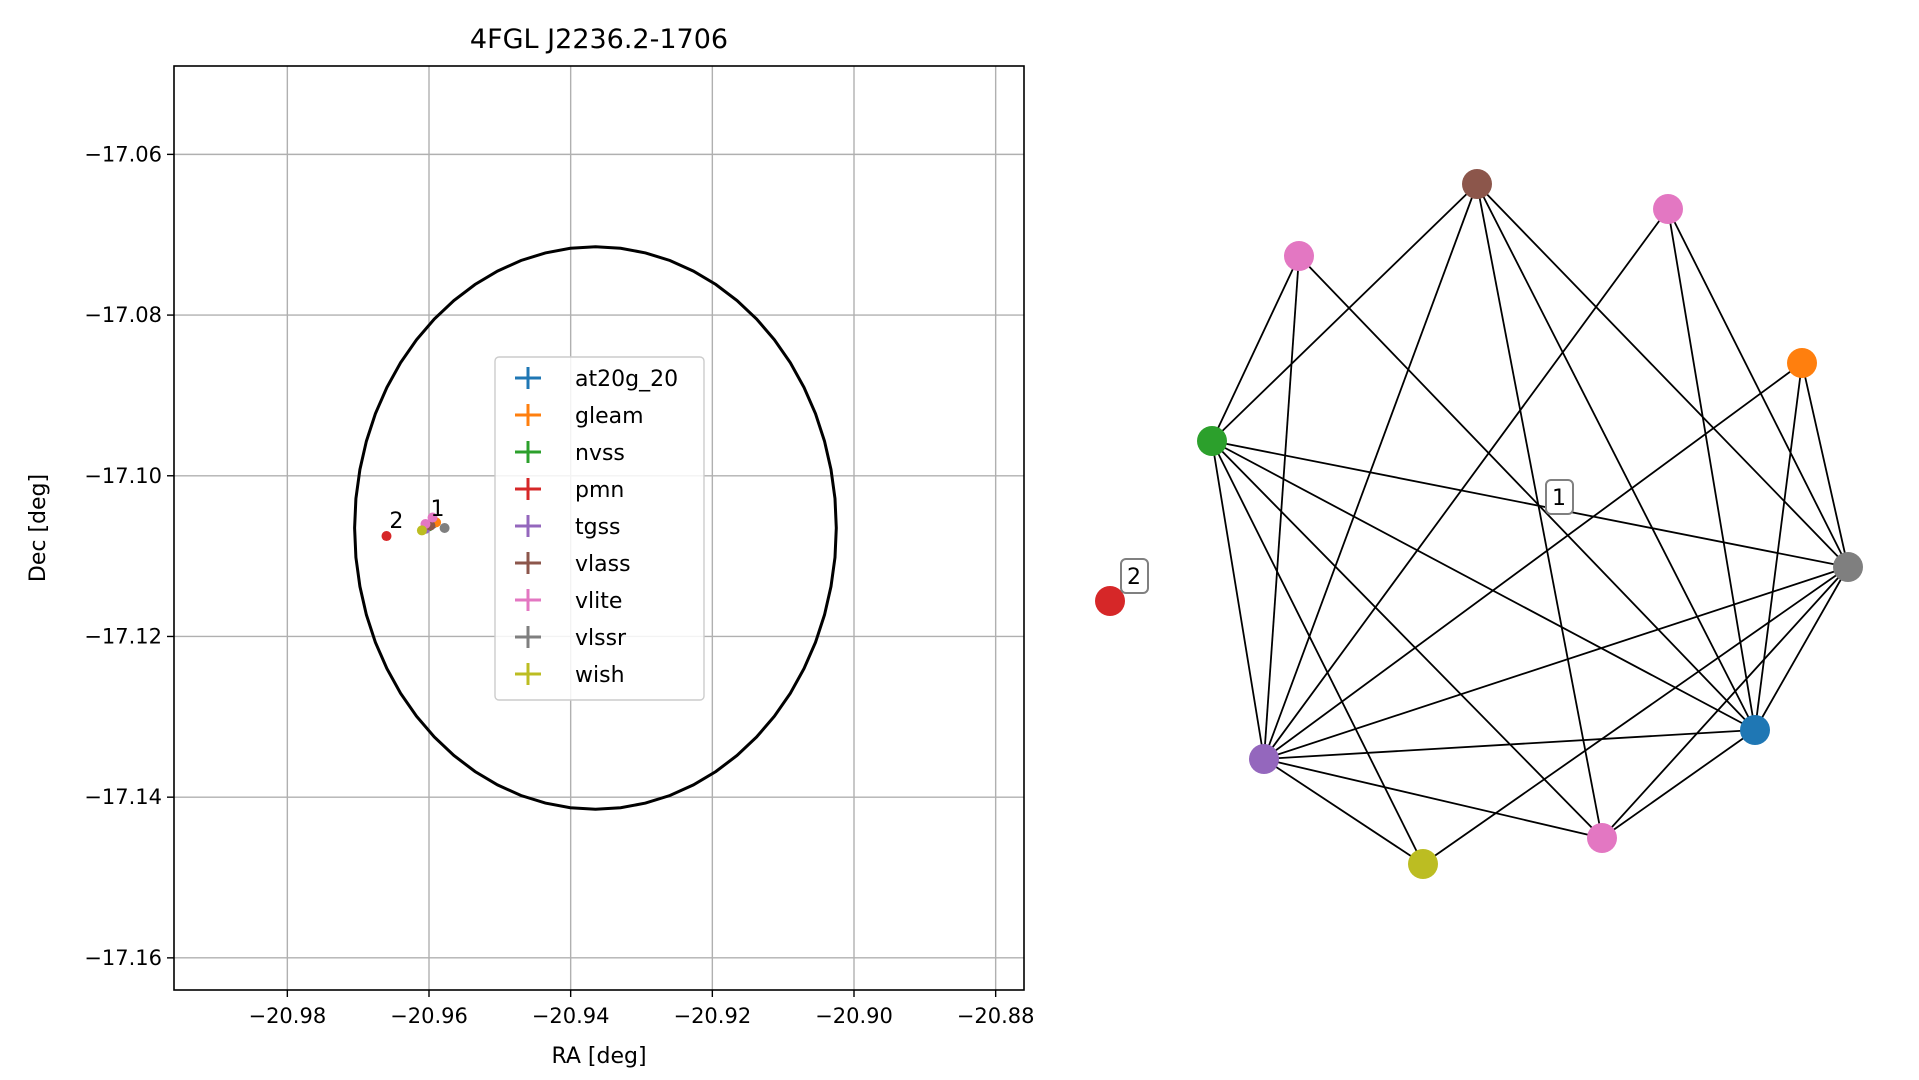  What do you see at coordinates (996, 1016) in the screenshot?
I see `x-tick-label: −20.88` at bounding box center [996, 1016].